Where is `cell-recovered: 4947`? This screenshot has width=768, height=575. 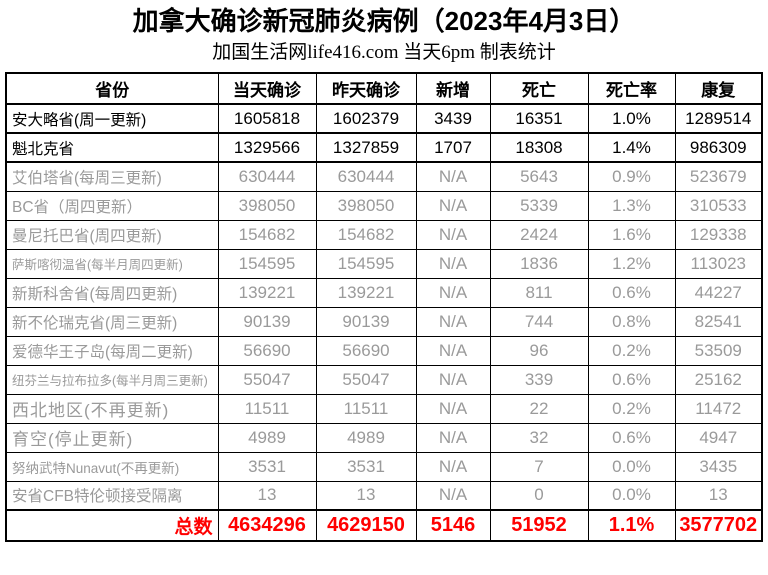
cell-recovered: 4947 is located at coordinates (718, 437).